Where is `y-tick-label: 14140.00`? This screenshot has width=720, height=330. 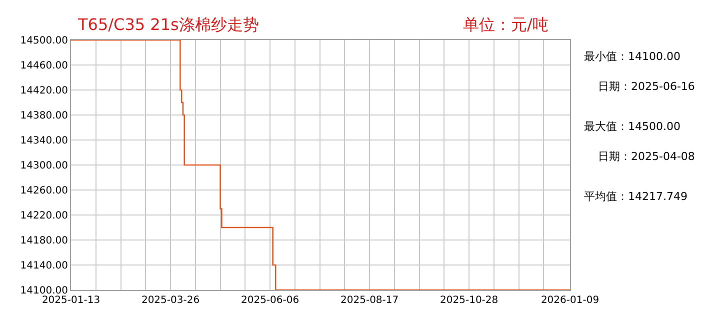 y-tick-label: 14140.00 is located at coordinates (44, 266).